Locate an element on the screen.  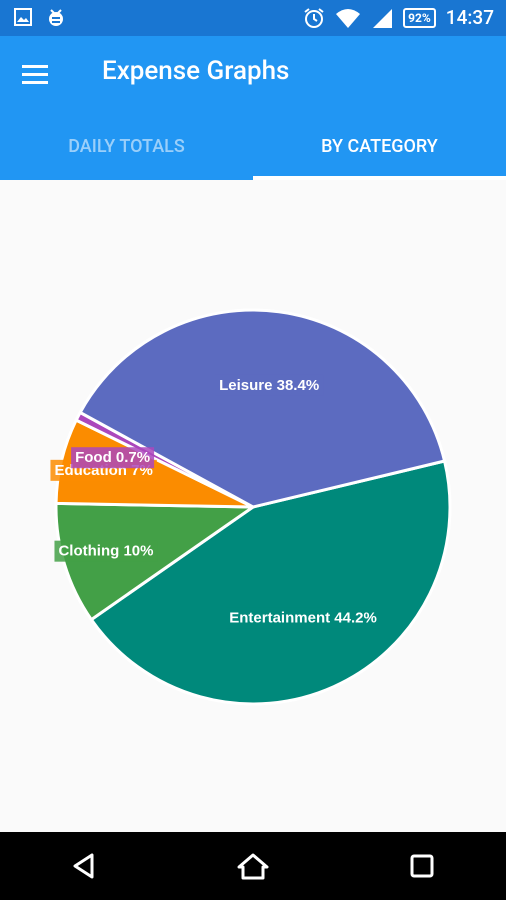
slice-label-text: Clothing 10% is located at coordinates (105, 551).